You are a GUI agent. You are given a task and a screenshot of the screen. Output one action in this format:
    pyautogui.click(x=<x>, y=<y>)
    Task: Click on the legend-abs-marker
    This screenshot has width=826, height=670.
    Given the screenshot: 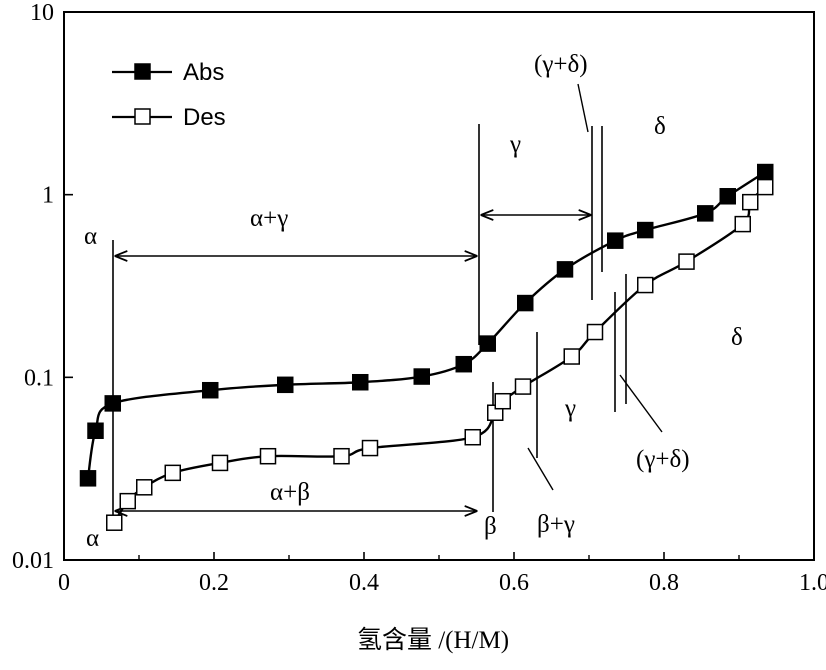 What is the action you would take?
    pyautogui.click(x=142, y=71)
    